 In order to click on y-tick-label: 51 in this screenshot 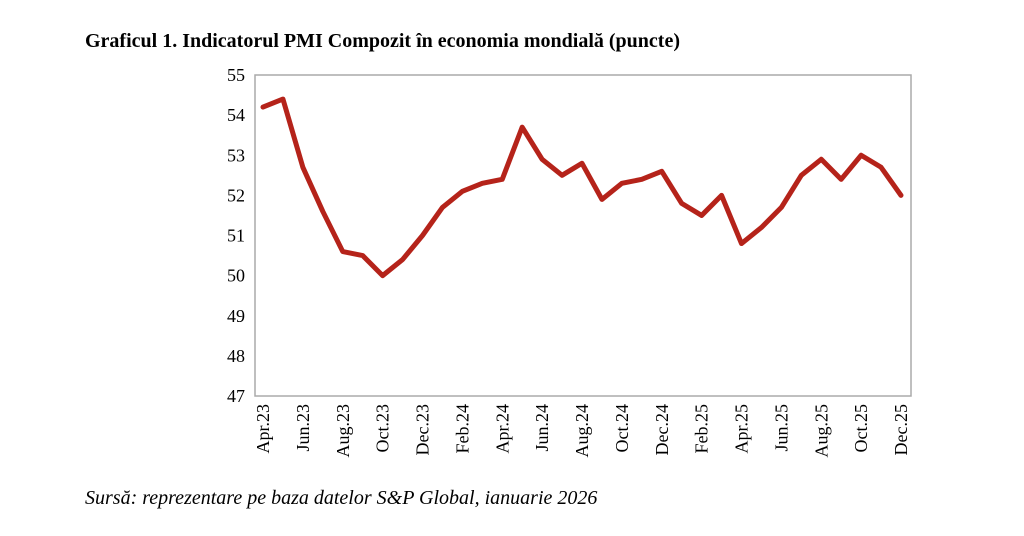, I will do `click(236, 236)`.